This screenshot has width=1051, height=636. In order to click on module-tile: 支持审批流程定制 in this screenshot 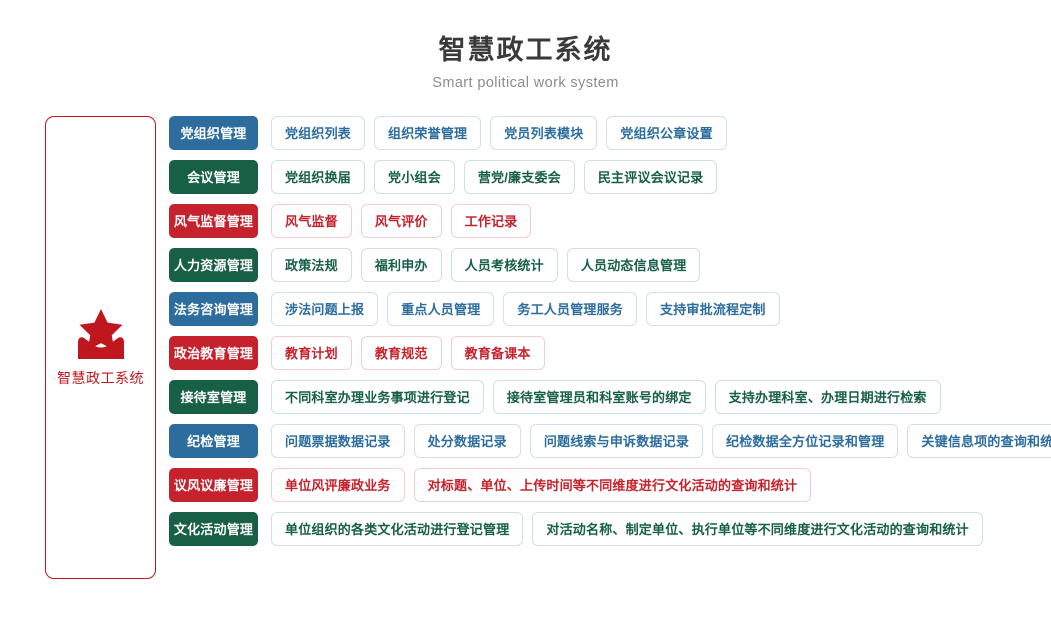, I will do `click(713, 308)`.